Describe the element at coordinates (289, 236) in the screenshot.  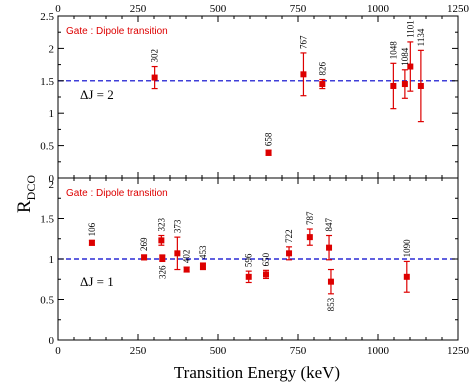
I see `point-label: 722` at that location.